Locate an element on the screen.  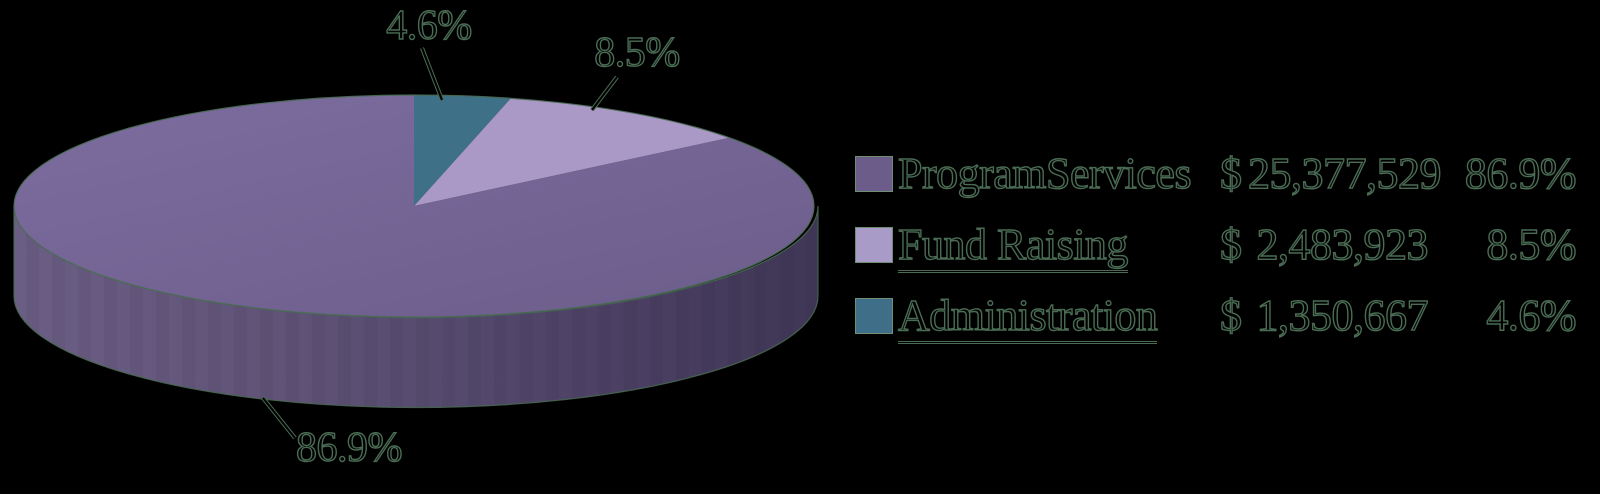
legend-label-fund-raising: Fund Raising is located at coordinates (1058, 246).